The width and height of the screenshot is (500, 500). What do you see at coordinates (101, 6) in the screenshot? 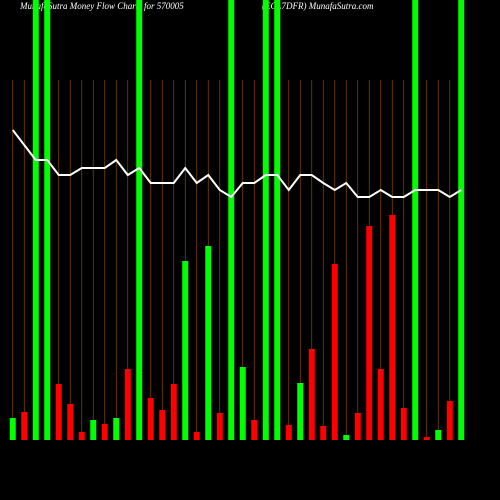
I see `chart-title: MunafaSutra Money Flow Charts for 570005` at bounding box center [101, 6].